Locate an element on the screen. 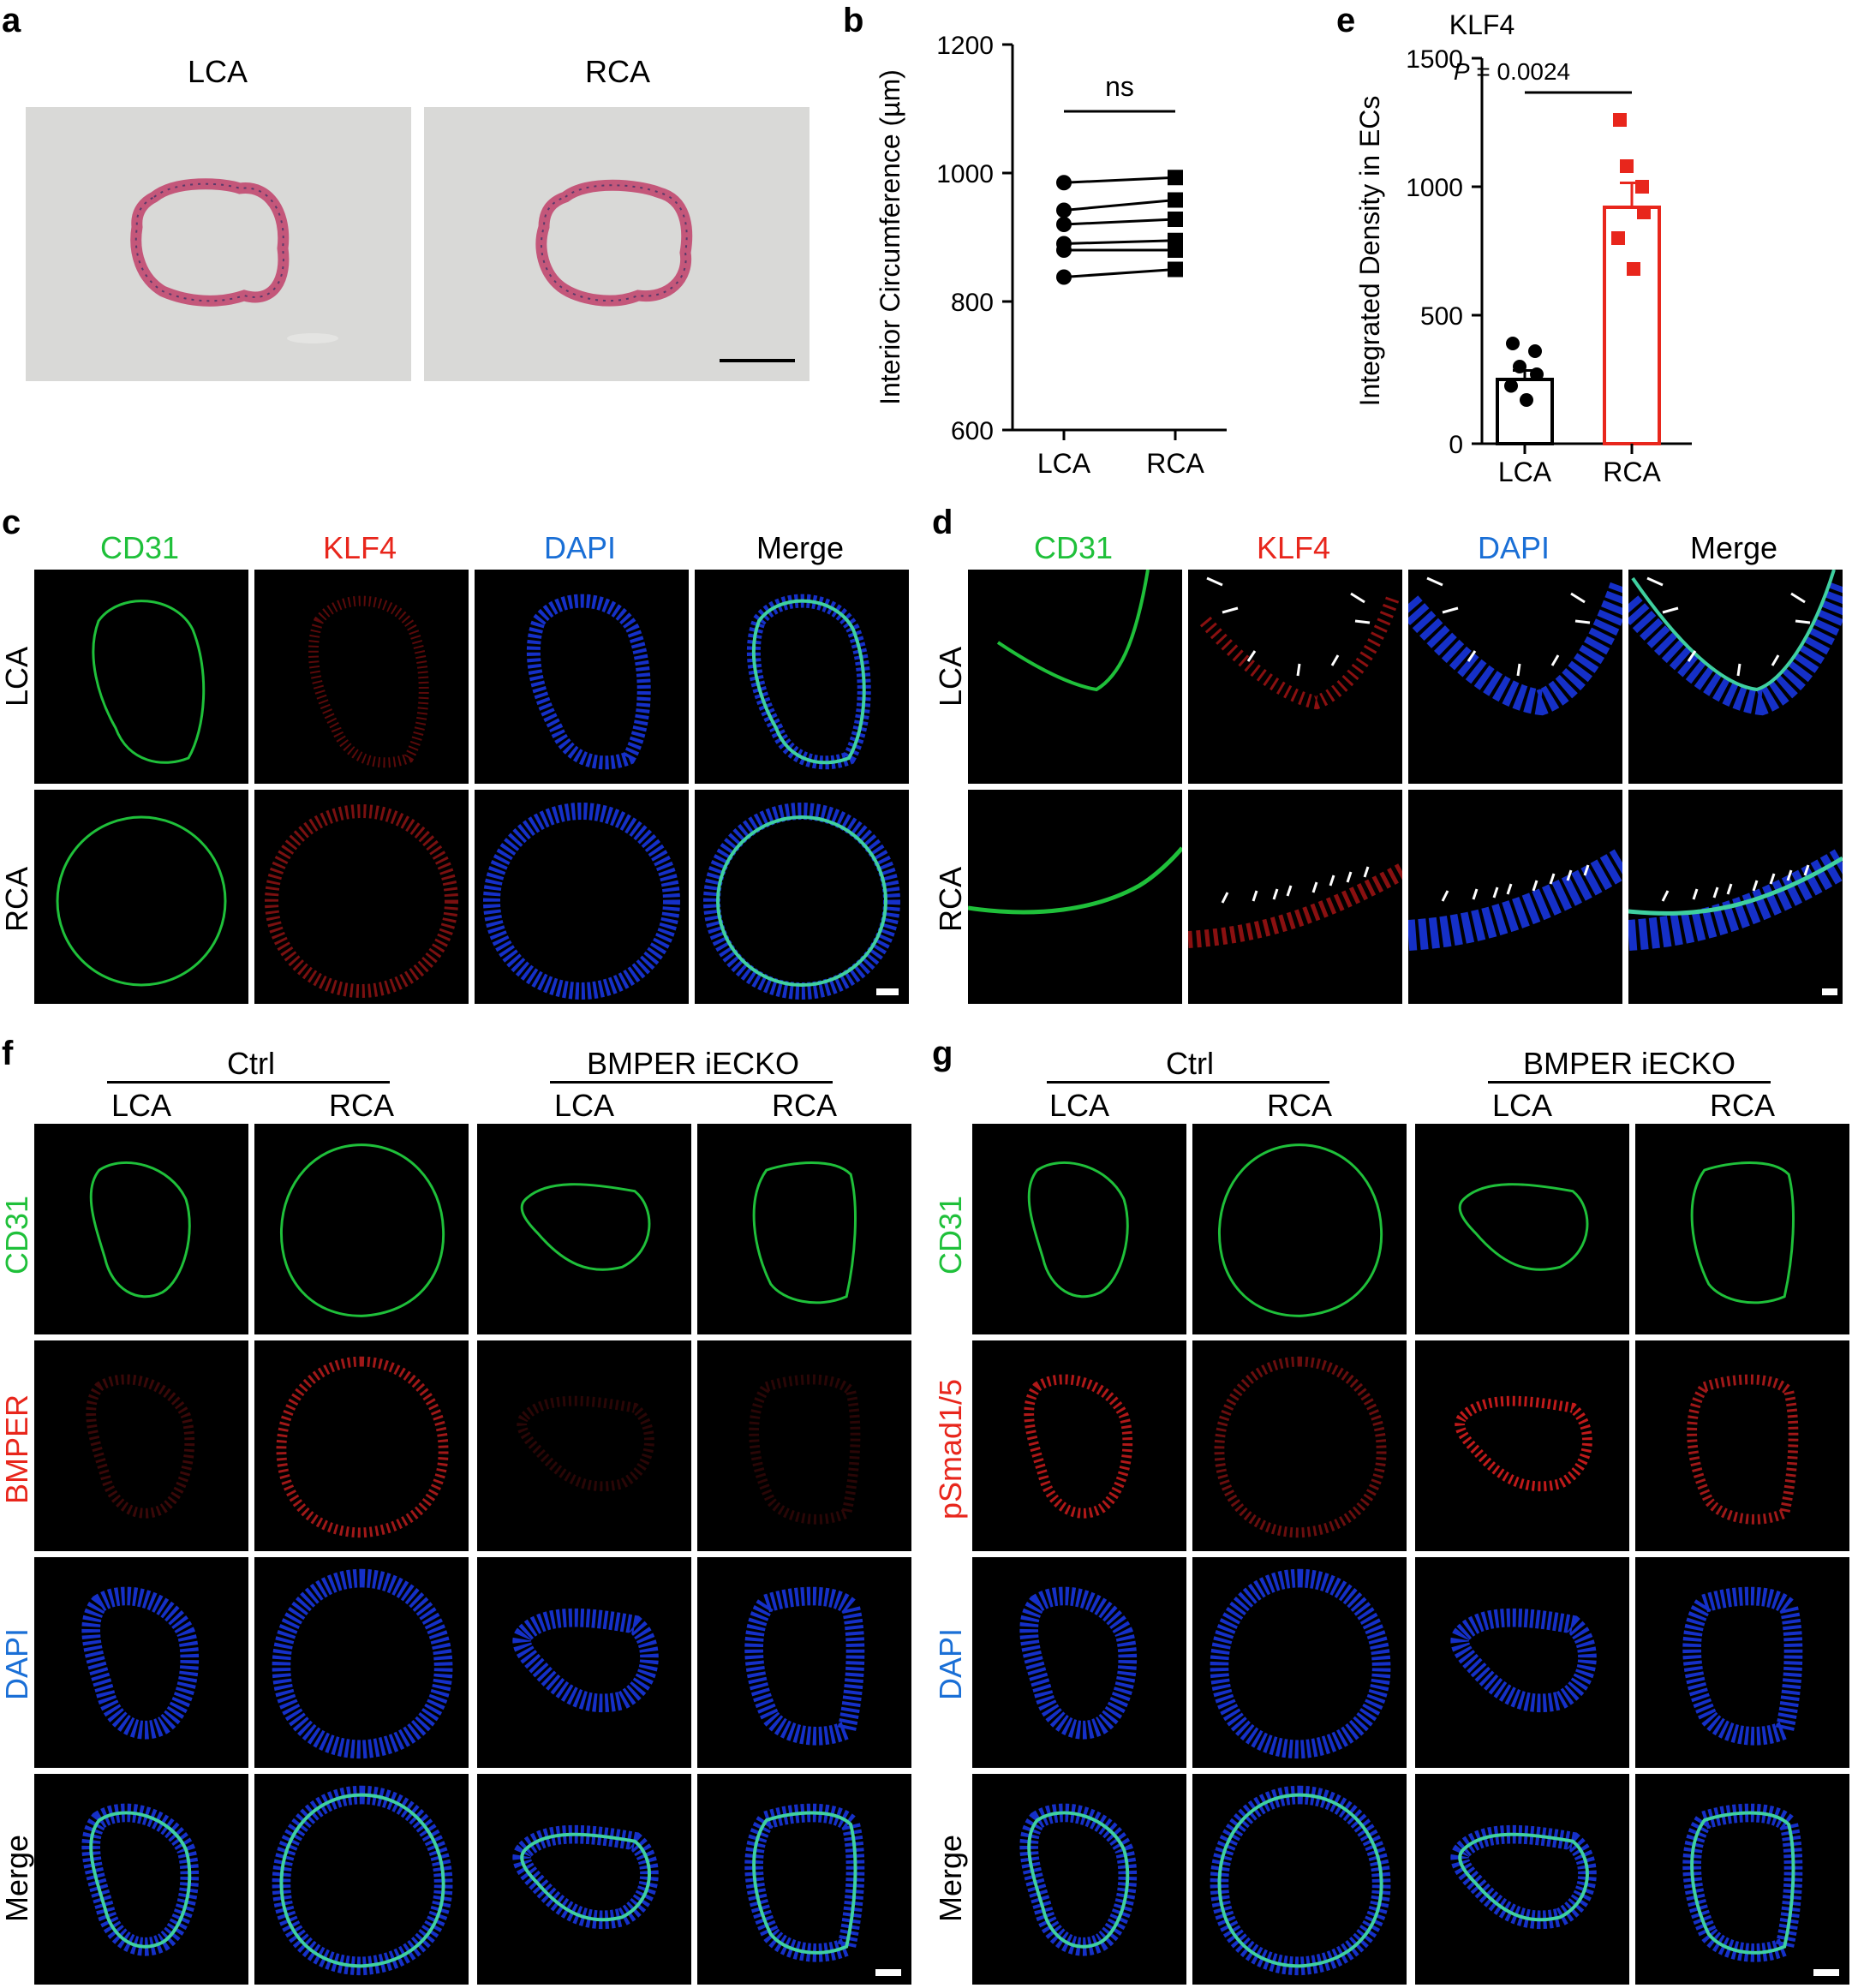 Image resolution: width=1852 pixels, height=1988 pixels. c-rca-dapi is located at coordinates (582, 897).